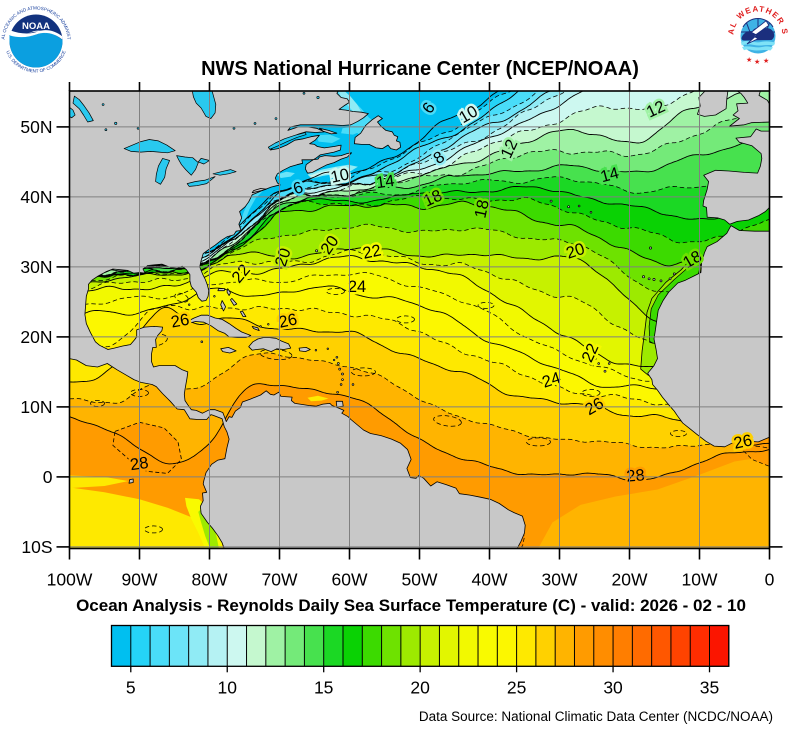 The height and width of the screenshot is (742, 800). Describe the element at coordinates (36, 337) in the screenshot. I see `svg-text: 20N` at that location.